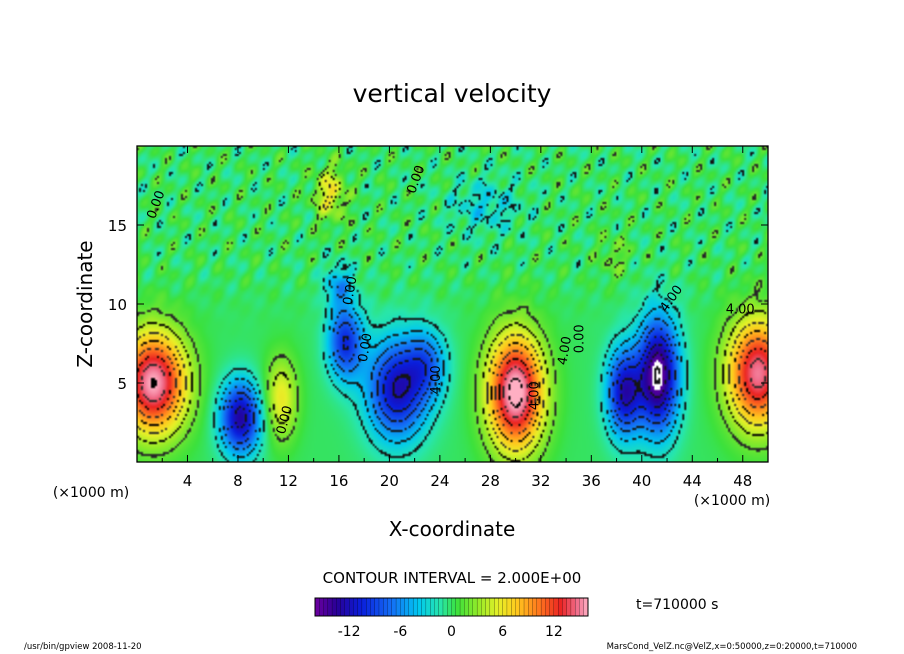 The width and height of the screenshot is (904, 654). What do you see at coordinates (389, 481) in the screenshot?
I see `x-tick-label: 20` at bounding box center [389, 481].